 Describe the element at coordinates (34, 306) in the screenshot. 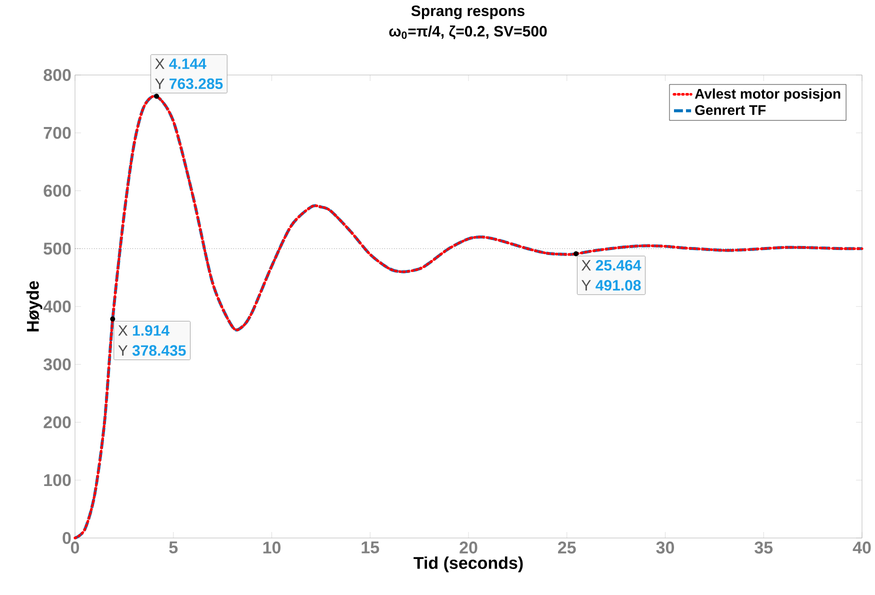

I see `y-axis-title: Høyde` at that location.